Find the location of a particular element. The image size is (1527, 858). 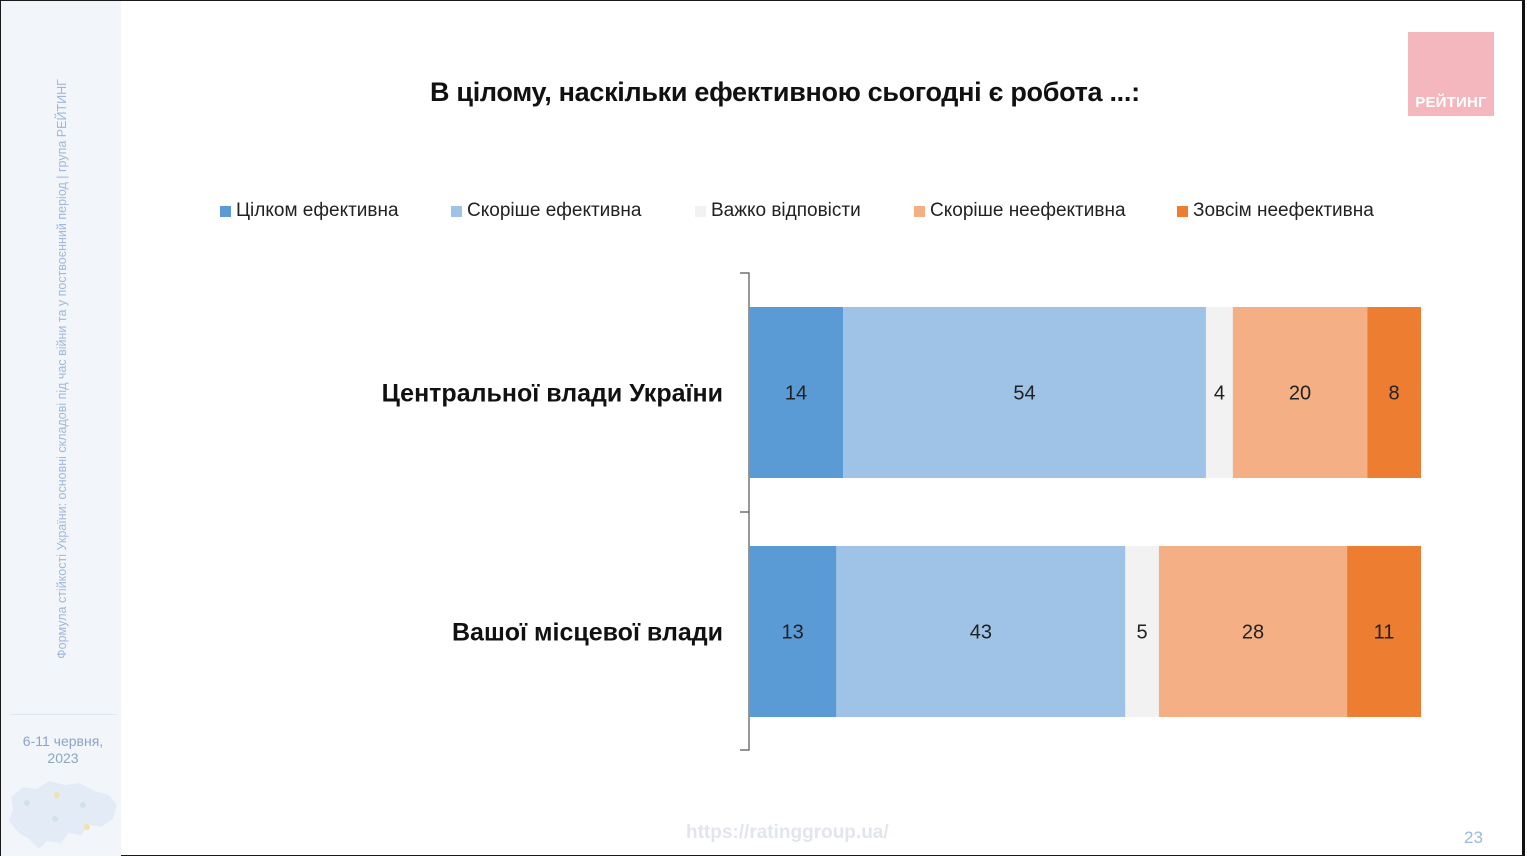

legend-item: Важко відповісти is located at coordinates (778, 211).